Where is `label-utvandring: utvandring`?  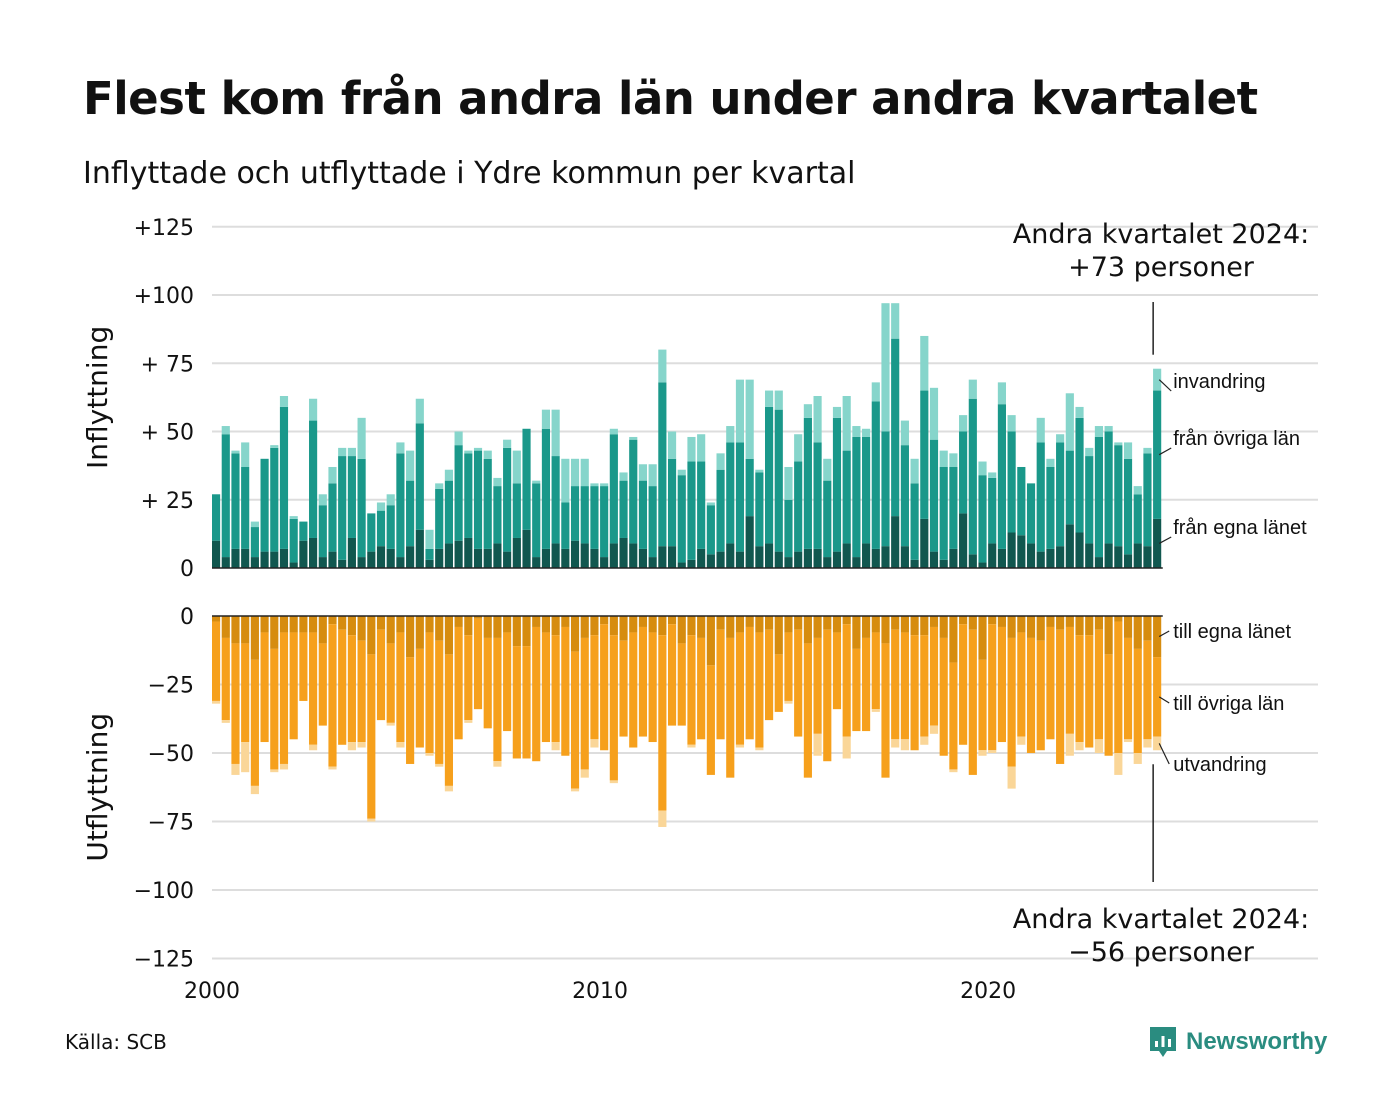 label-utvandring: utvandring is located at coordinates (1219, 765).